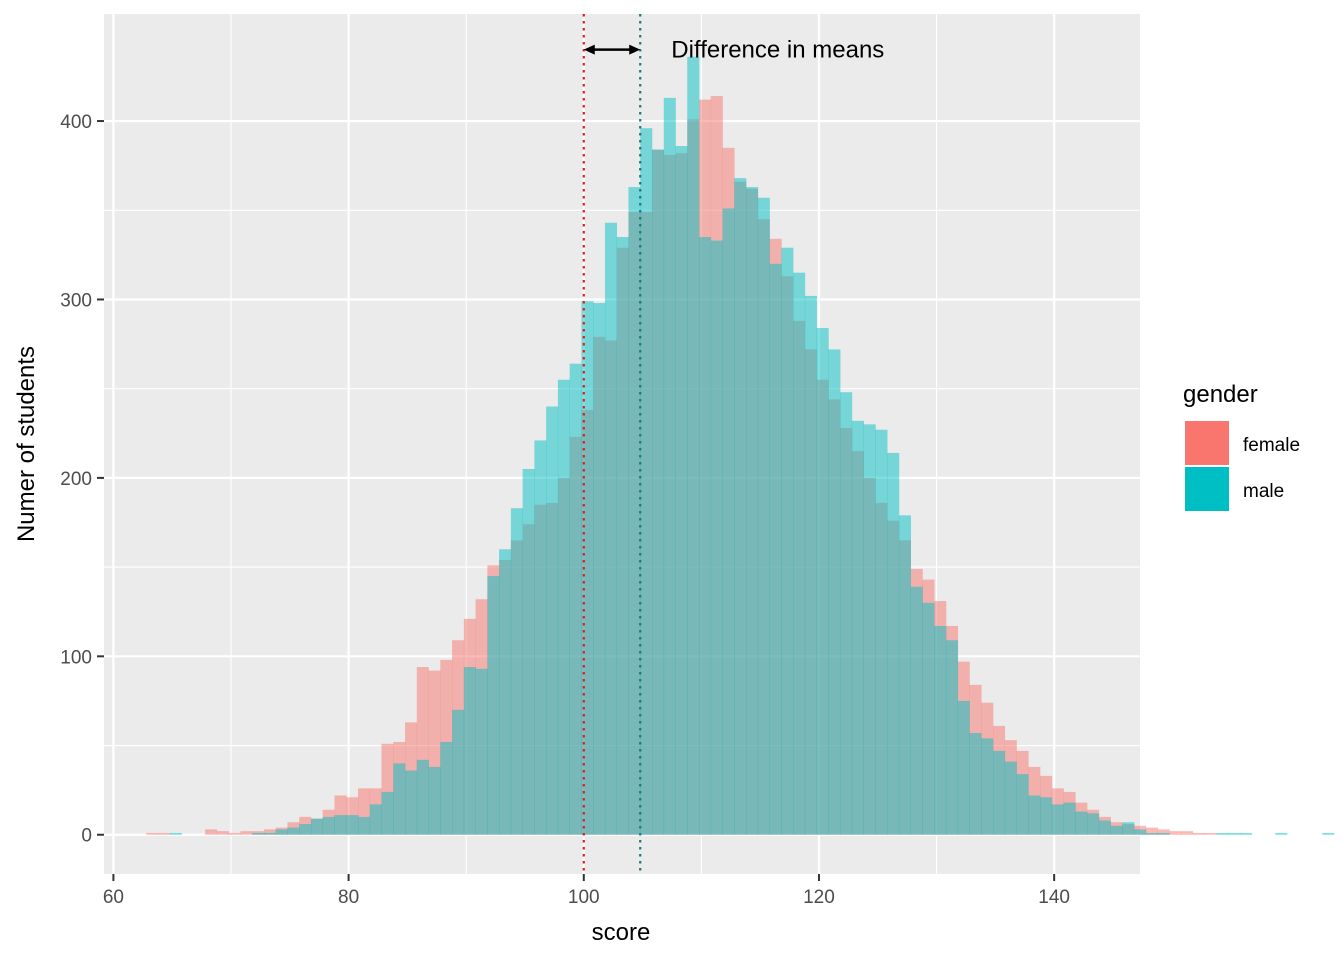 This screenshot has width=1344, height=960. Describe the element at coordinates (1054, 897) in the screenshot. I see `x-tick-label: 140` at that location.